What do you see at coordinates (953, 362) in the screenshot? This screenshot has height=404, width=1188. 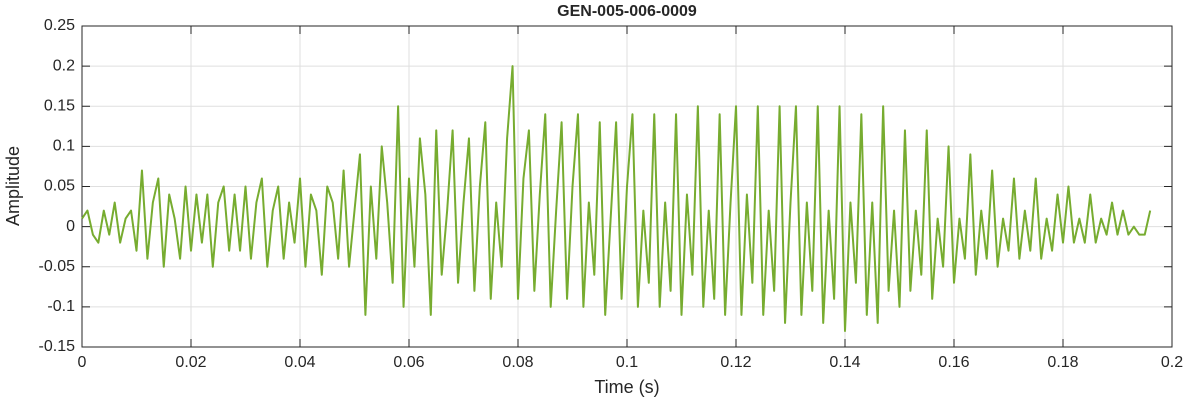 I see `x-tick-label: 0.16` at bounding box center [953, 362].